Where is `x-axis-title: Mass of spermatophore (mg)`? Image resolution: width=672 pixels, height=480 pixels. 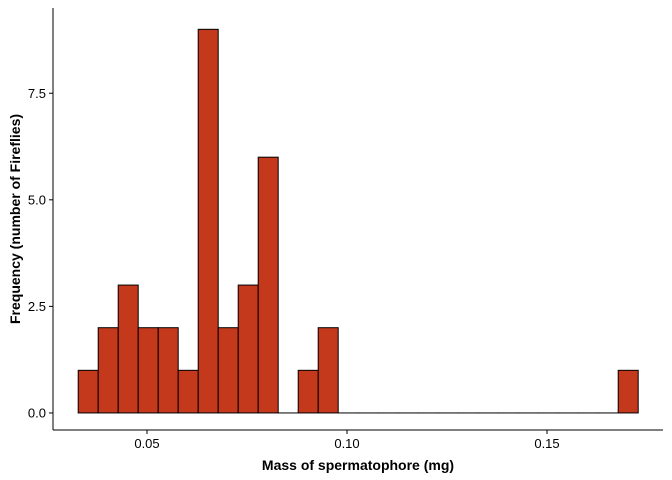
x-axis-title: Mass of spermatophore (mg) is located at coordinates (358, 465).